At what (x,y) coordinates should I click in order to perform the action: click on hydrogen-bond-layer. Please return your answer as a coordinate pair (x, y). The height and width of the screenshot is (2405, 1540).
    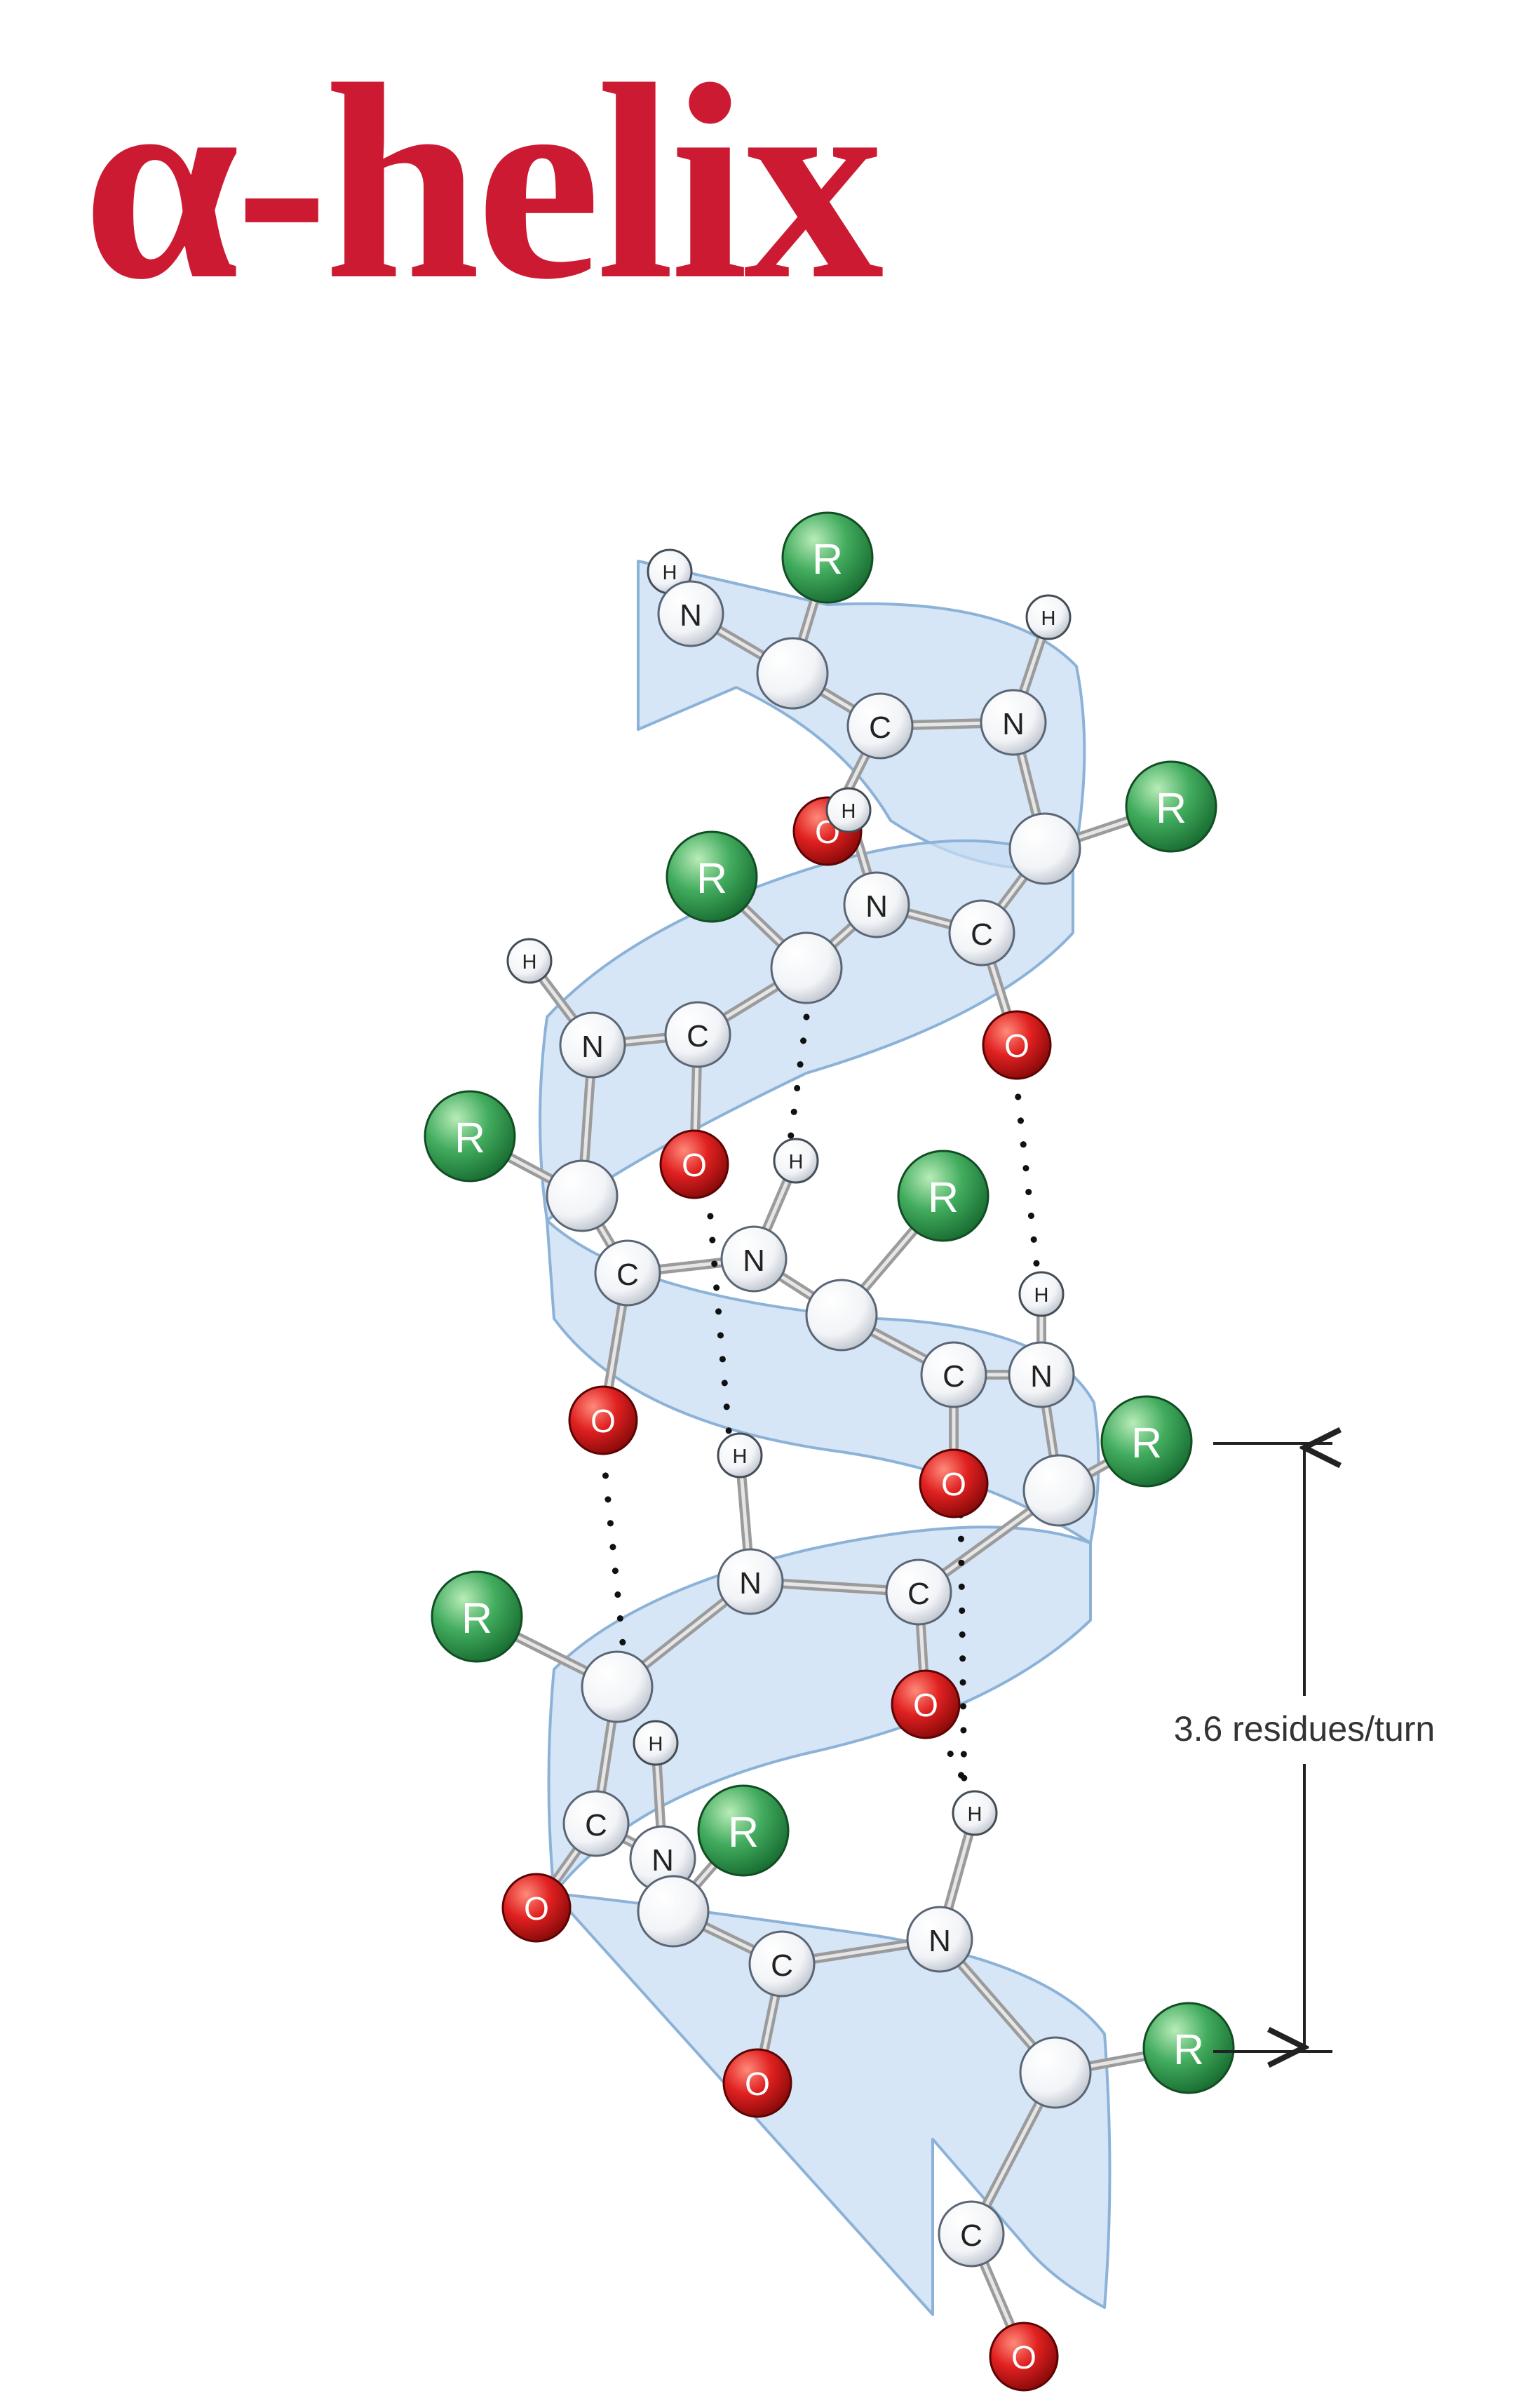
    Looking at the image, I should click on (820, 1406).